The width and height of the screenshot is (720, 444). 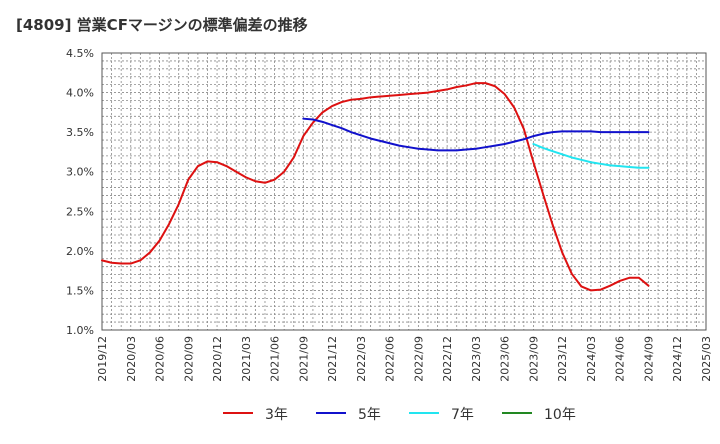 What do you see at coordinates (275, 359) in the screenshot?
I see `x-tick-label: 2021/06` at bounding box center [275, 359].